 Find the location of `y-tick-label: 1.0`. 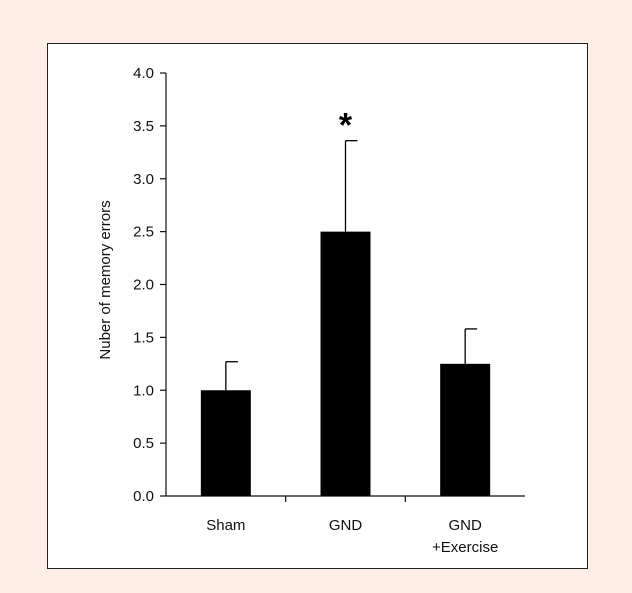

y-tick-label: 1.0 is located at coordinates (143, 390).